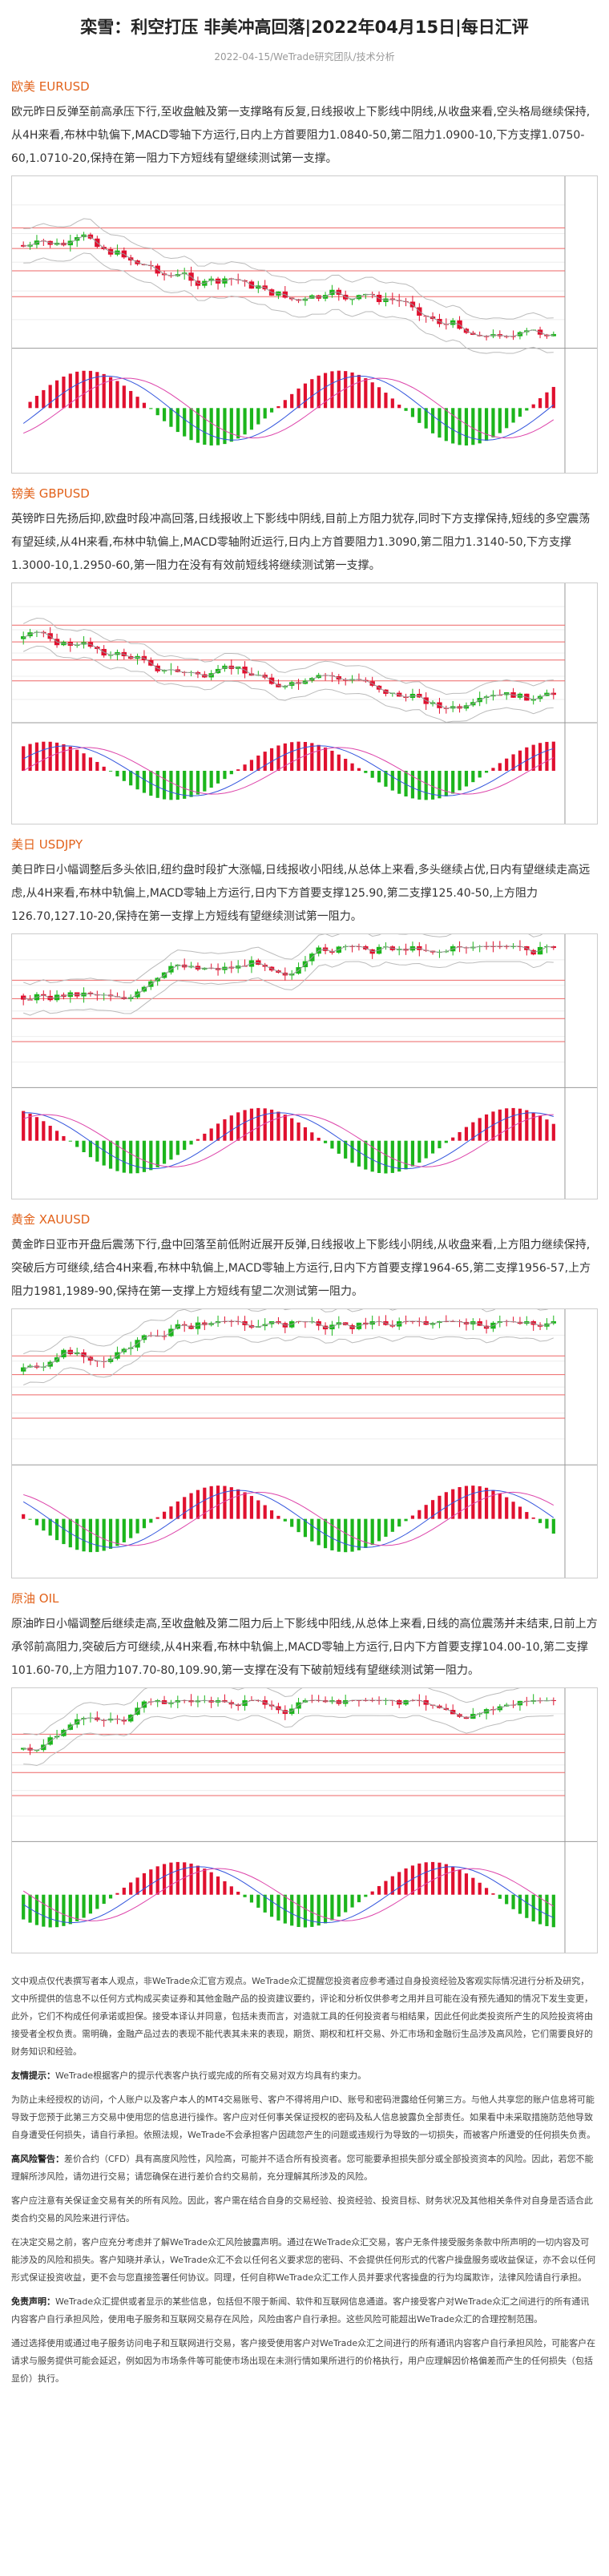  Describe the element at coordinates (33, 2301) in the screenshot. I see `disclaimer-label: 免责声明：` at that location.